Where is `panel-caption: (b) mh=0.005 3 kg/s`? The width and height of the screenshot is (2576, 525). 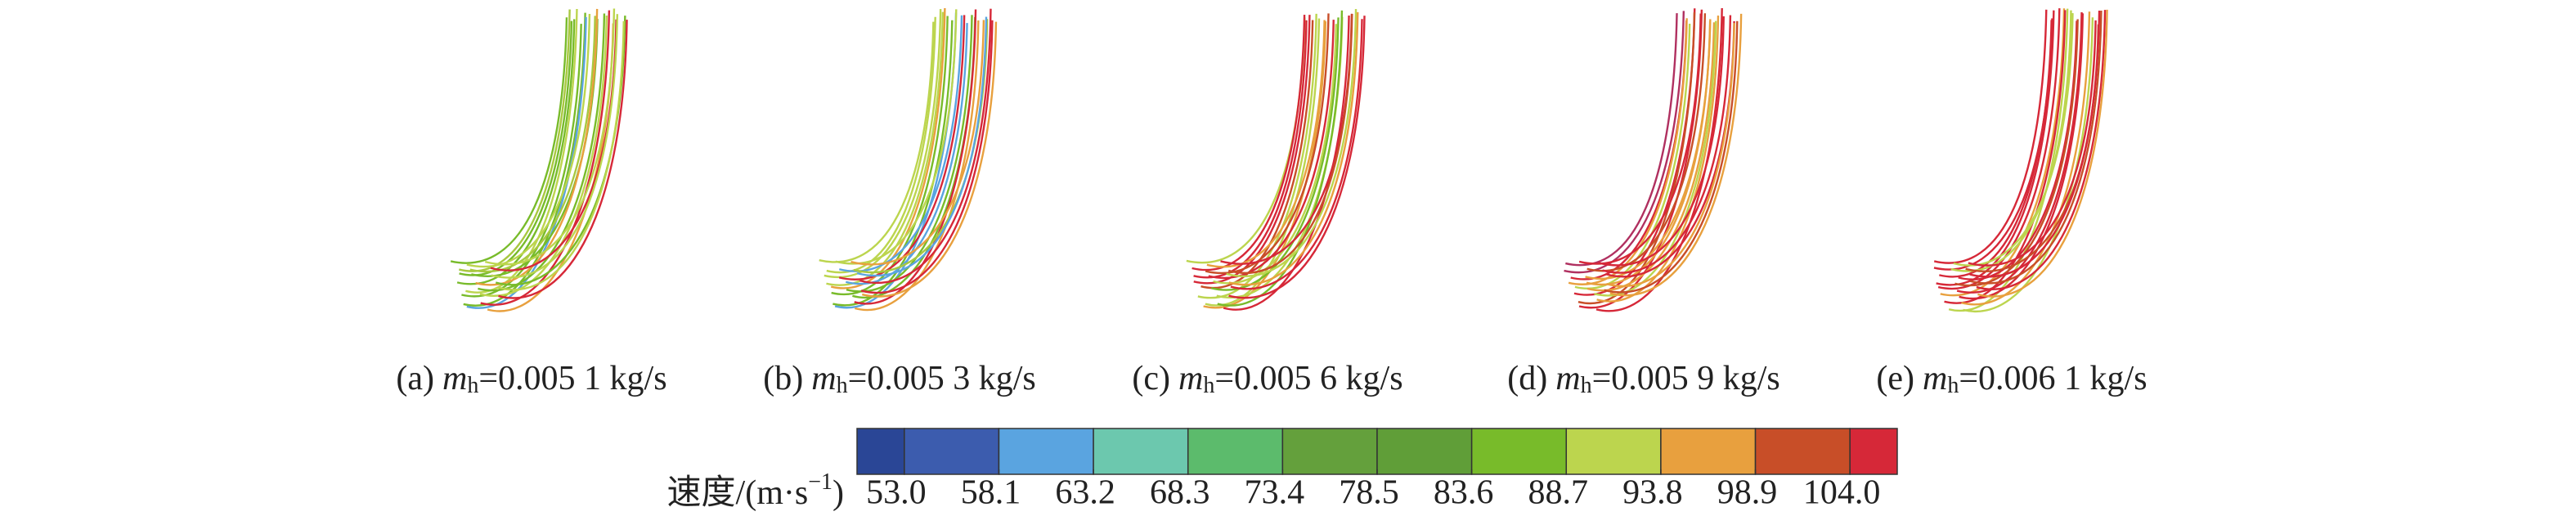
panel-caption: (b) mh=0.005 3 kg/s is located at coordinates (899, 380).